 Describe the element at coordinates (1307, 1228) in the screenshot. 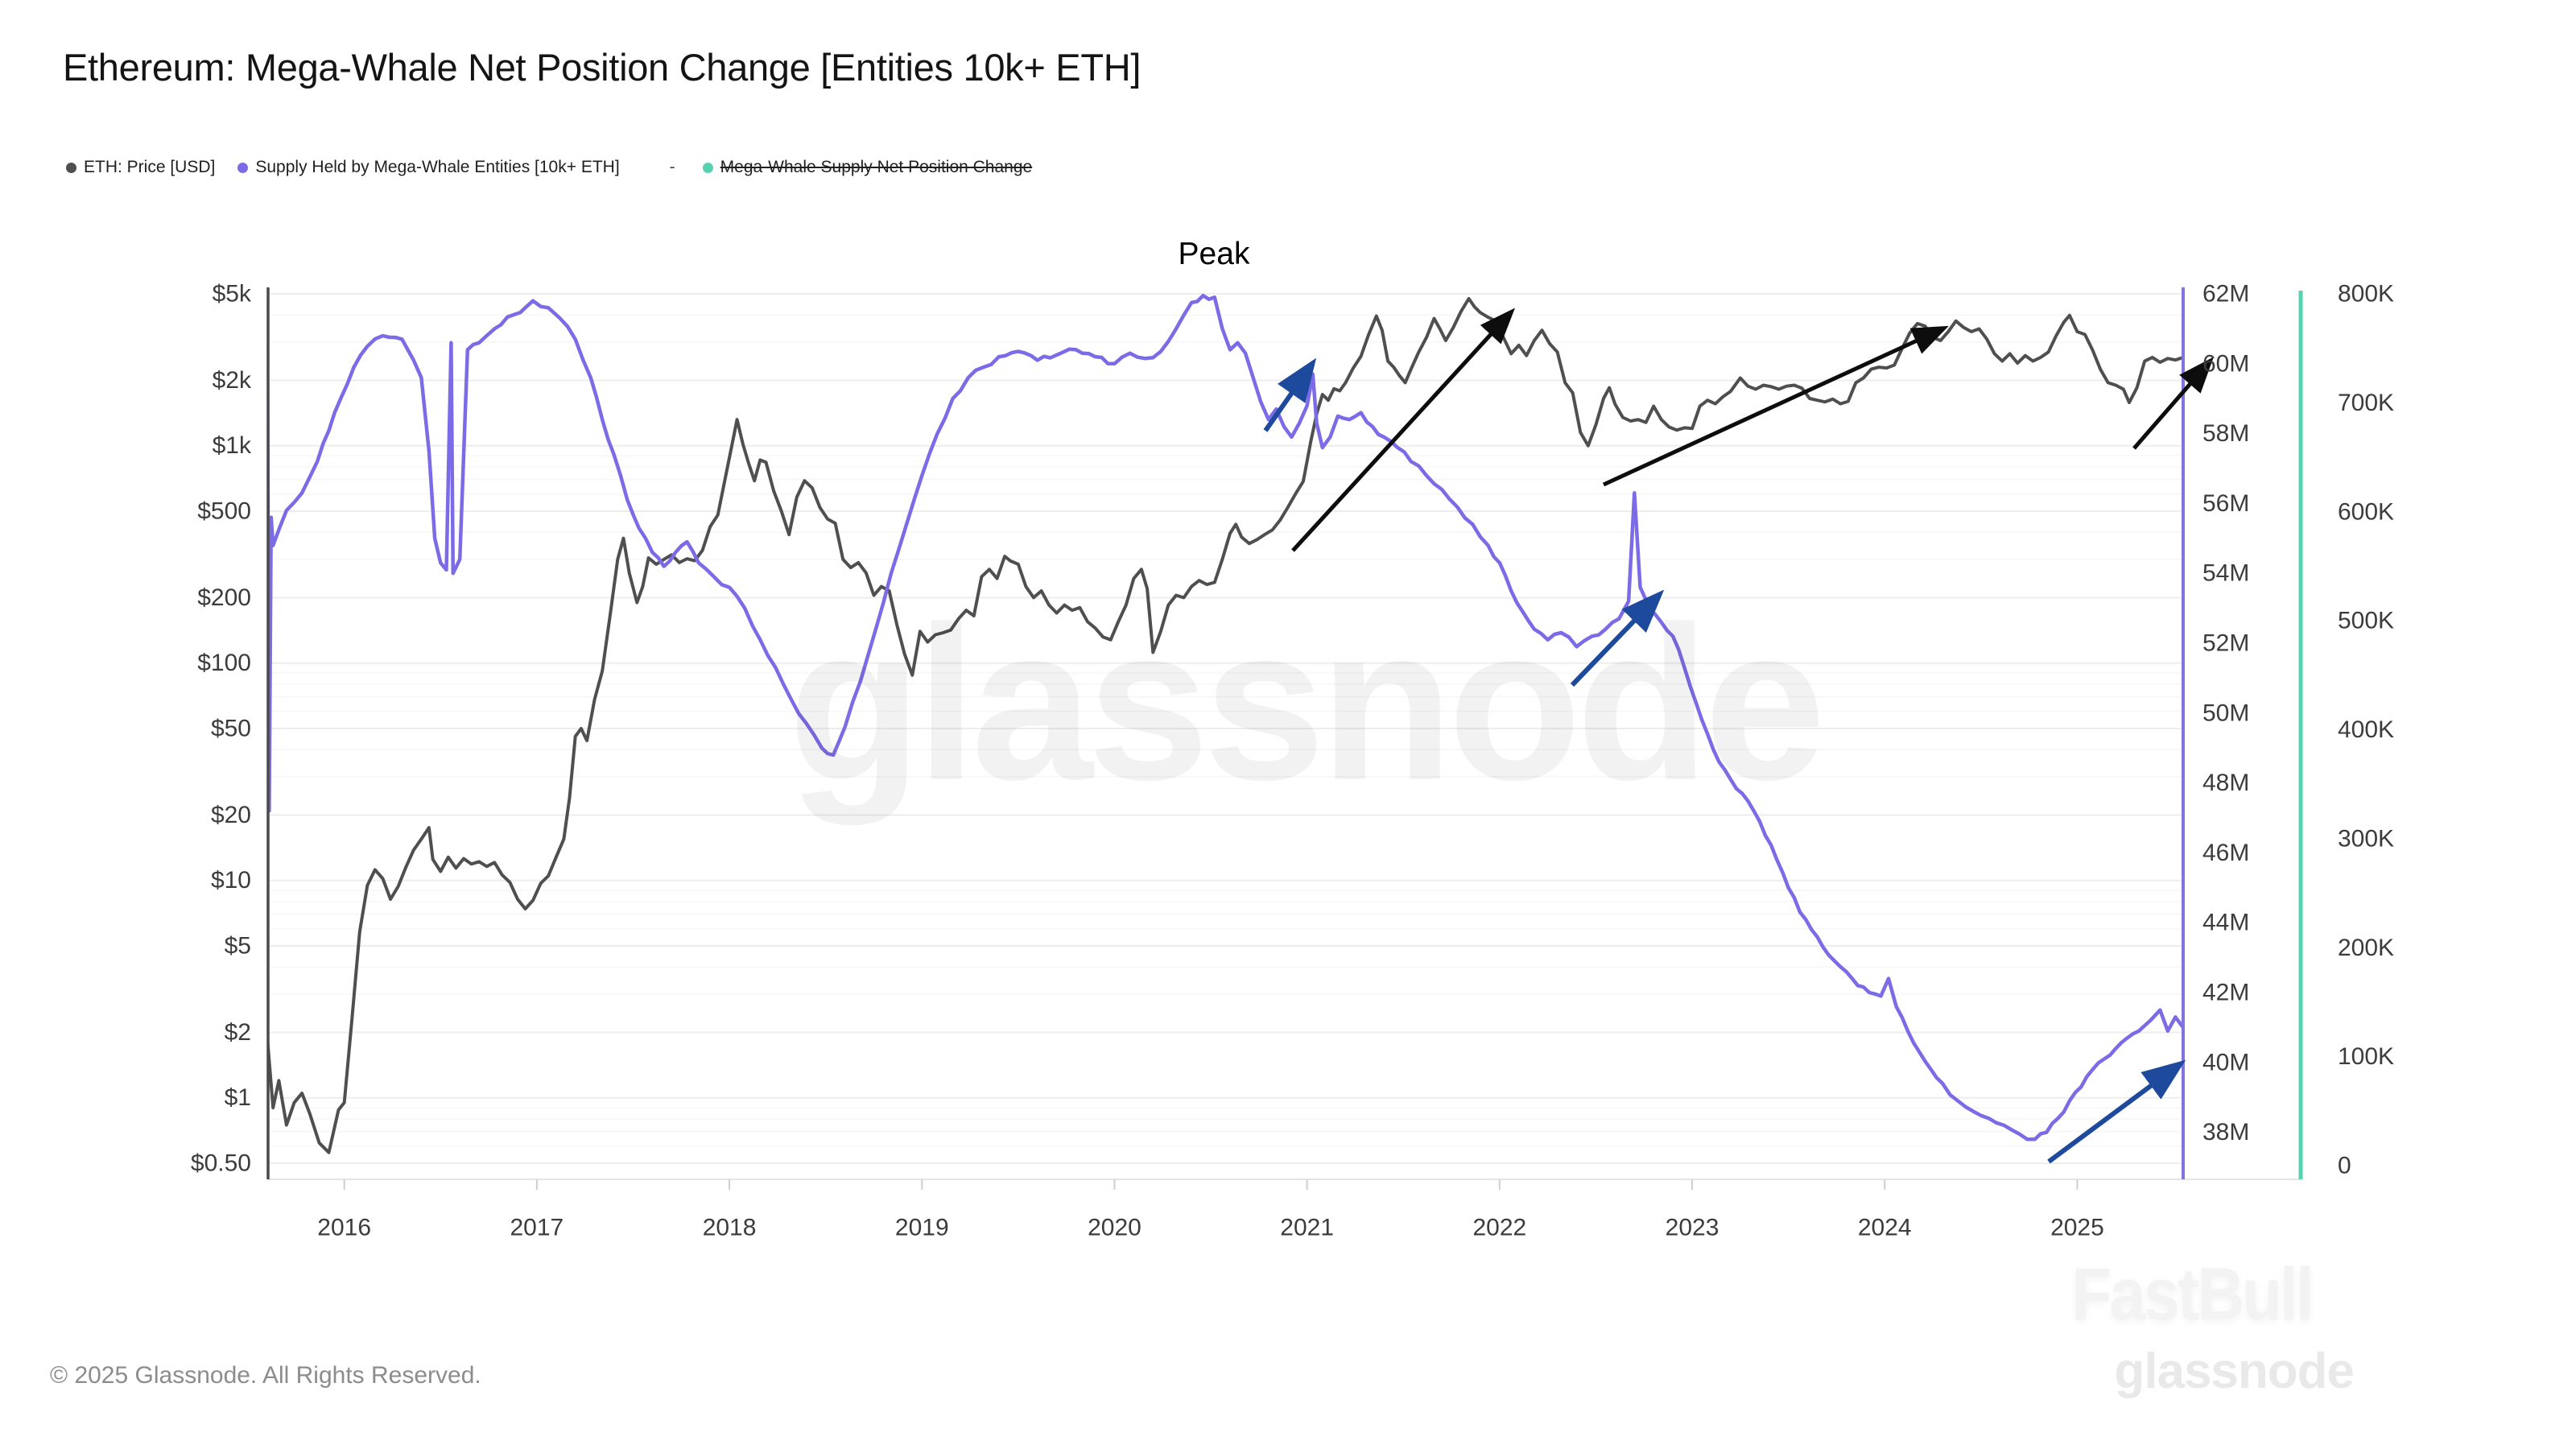

I see `year-tick-label: 2021` at that location.